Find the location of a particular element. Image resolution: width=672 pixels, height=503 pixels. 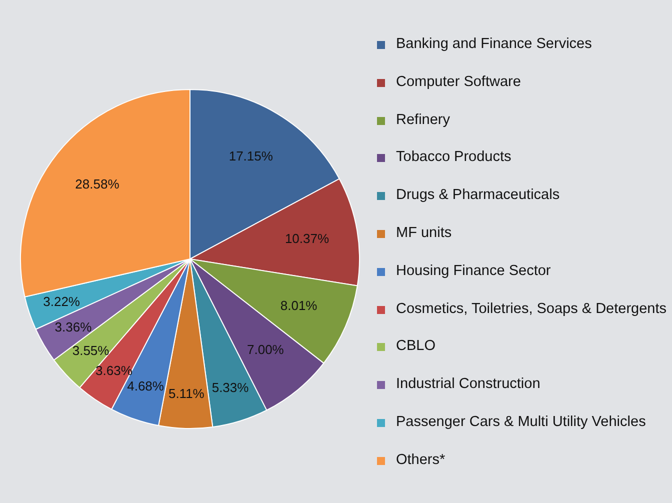

data-label: 5.33% is located at coordinates (231, 388).